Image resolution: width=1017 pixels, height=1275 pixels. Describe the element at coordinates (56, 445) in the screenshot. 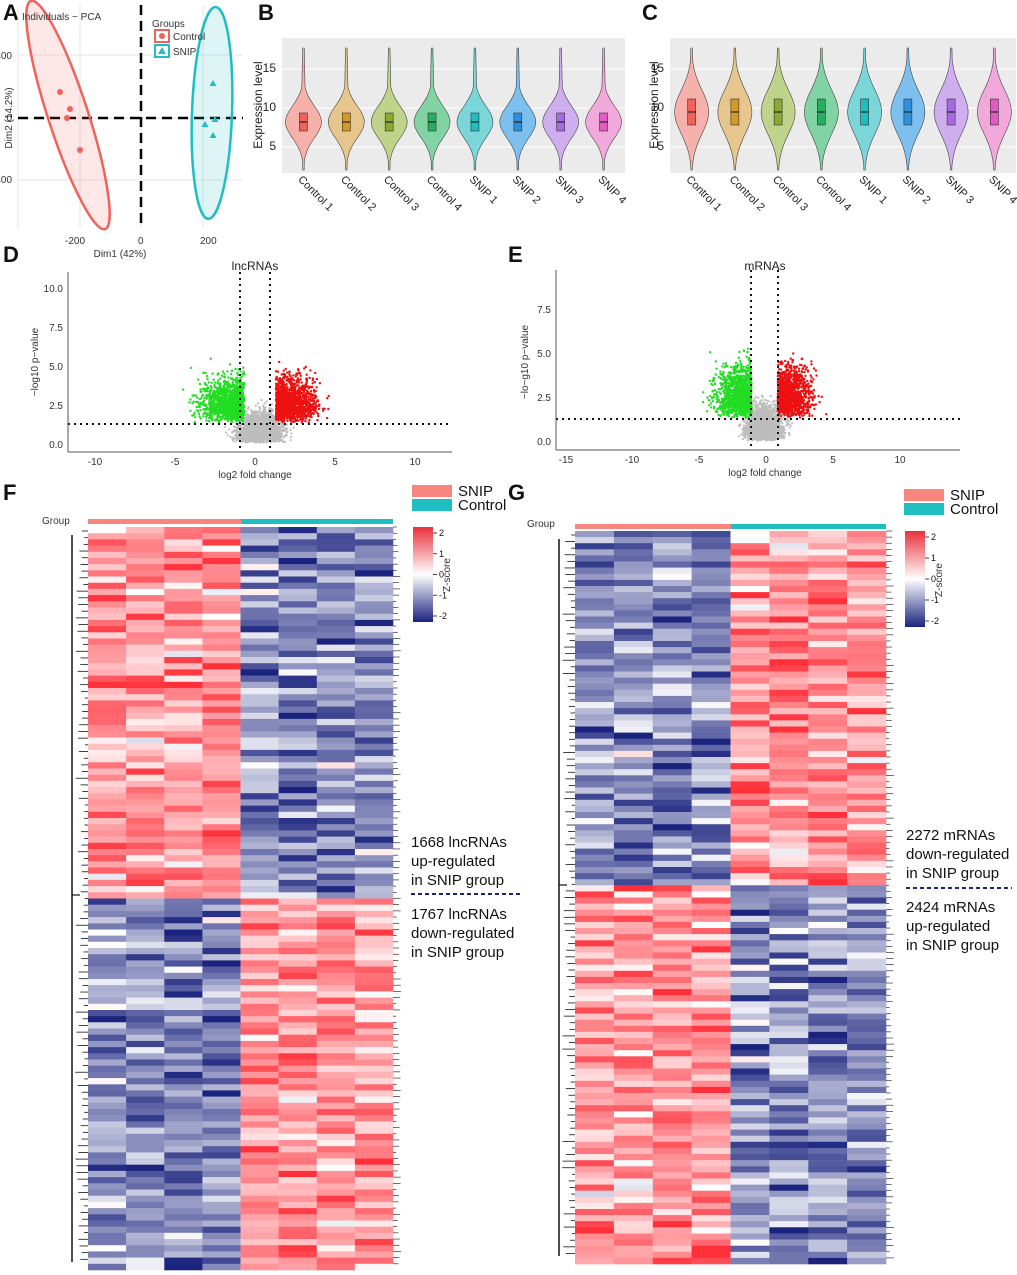

I see `volcano-lnc-ytick: 0.0` at that location.